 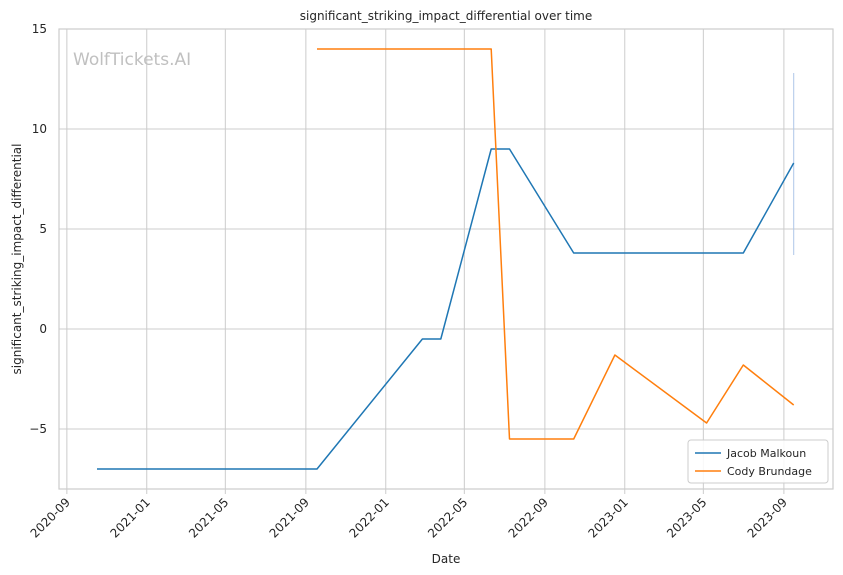 What do you see at coordinates (447, 517) in the screenshot?
I see `x-tick-label: 2022-05` at bounding box center [447, 517].